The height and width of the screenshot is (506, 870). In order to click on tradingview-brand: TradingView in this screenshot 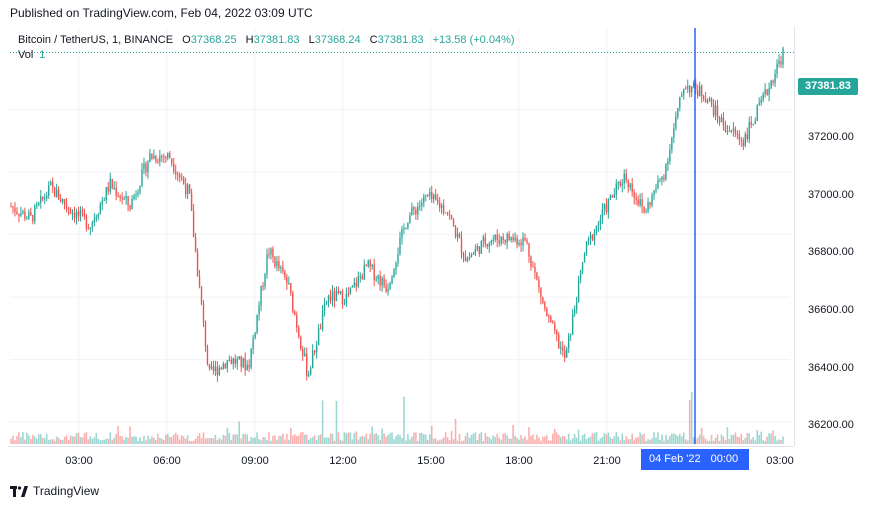, I will do `click(54, 491)`.